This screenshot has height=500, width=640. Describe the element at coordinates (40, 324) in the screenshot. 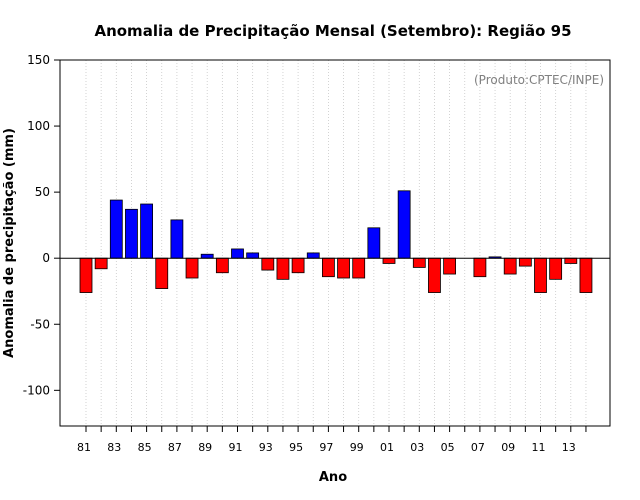

I see `y-tick-label: -50` at that location.